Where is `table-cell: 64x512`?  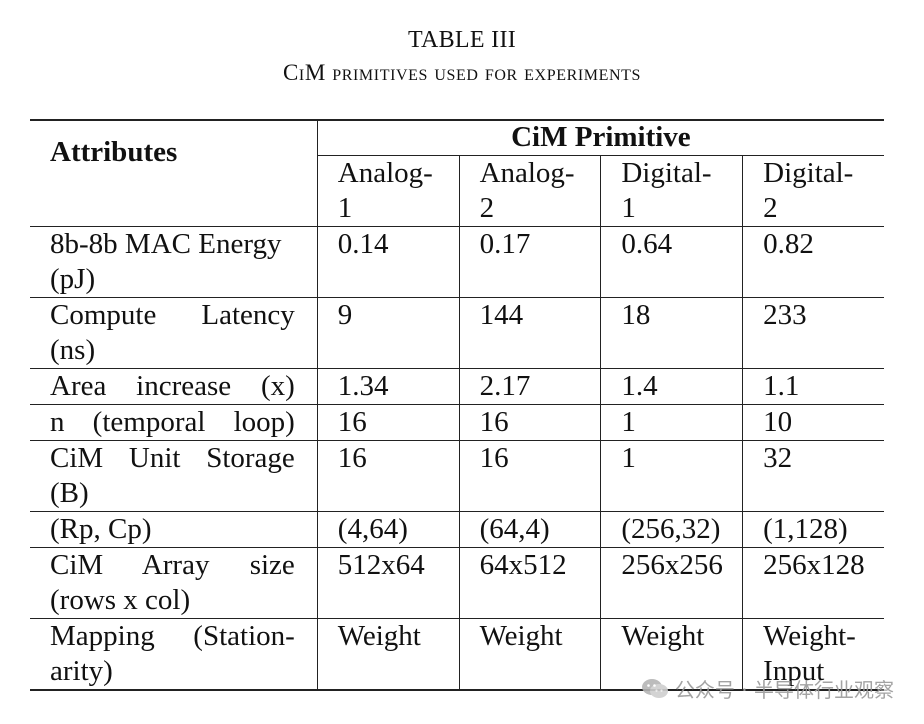 table-cell: 64x512 is located at coordinates (529, 583).